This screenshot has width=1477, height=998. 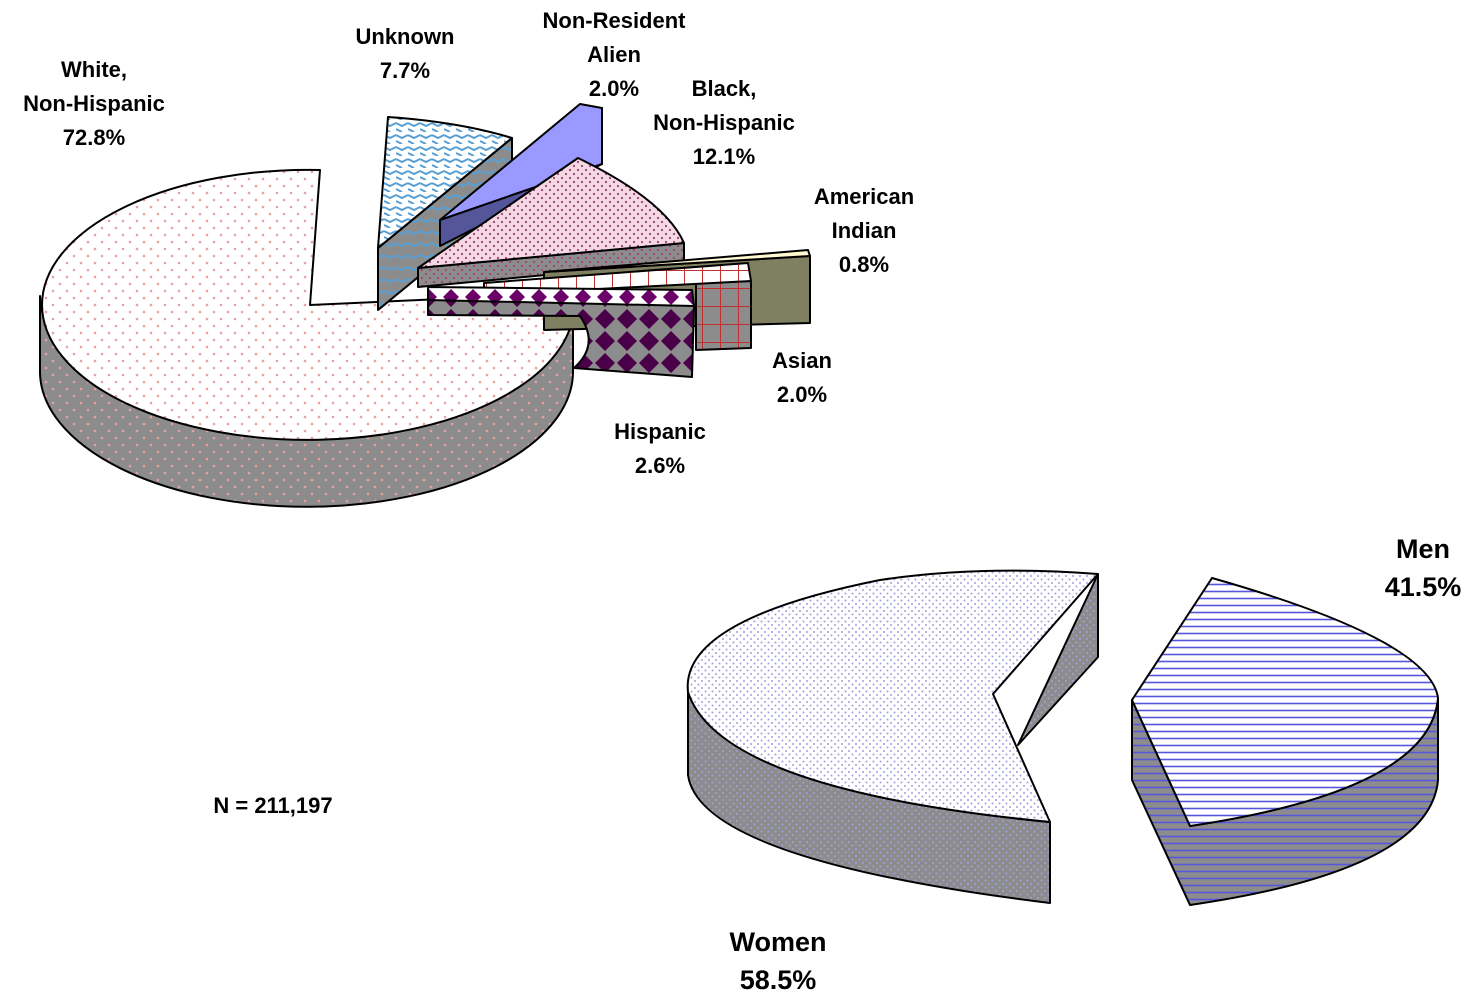 I want to click on slice-hispanic, so click(x=561, y=332).